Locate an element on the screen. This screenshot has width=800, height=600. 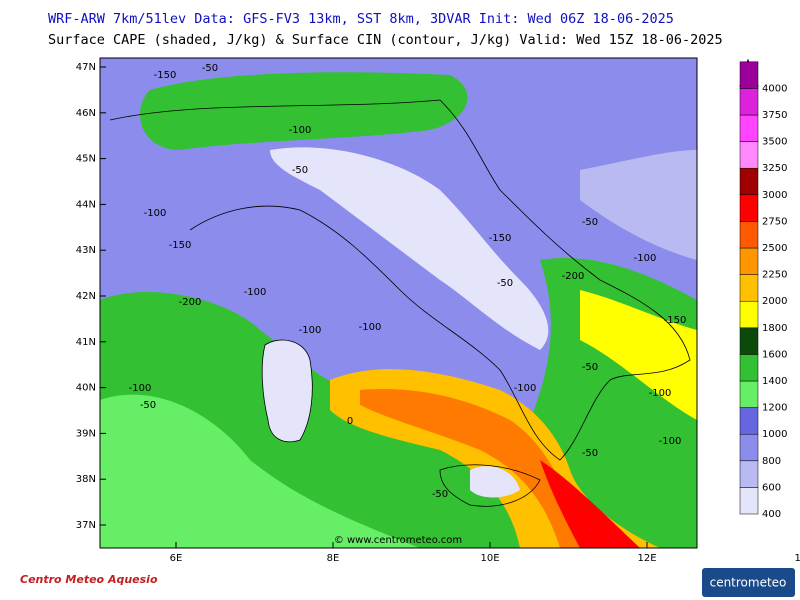
lat-label: 39N is located at coordinates (86, 433).